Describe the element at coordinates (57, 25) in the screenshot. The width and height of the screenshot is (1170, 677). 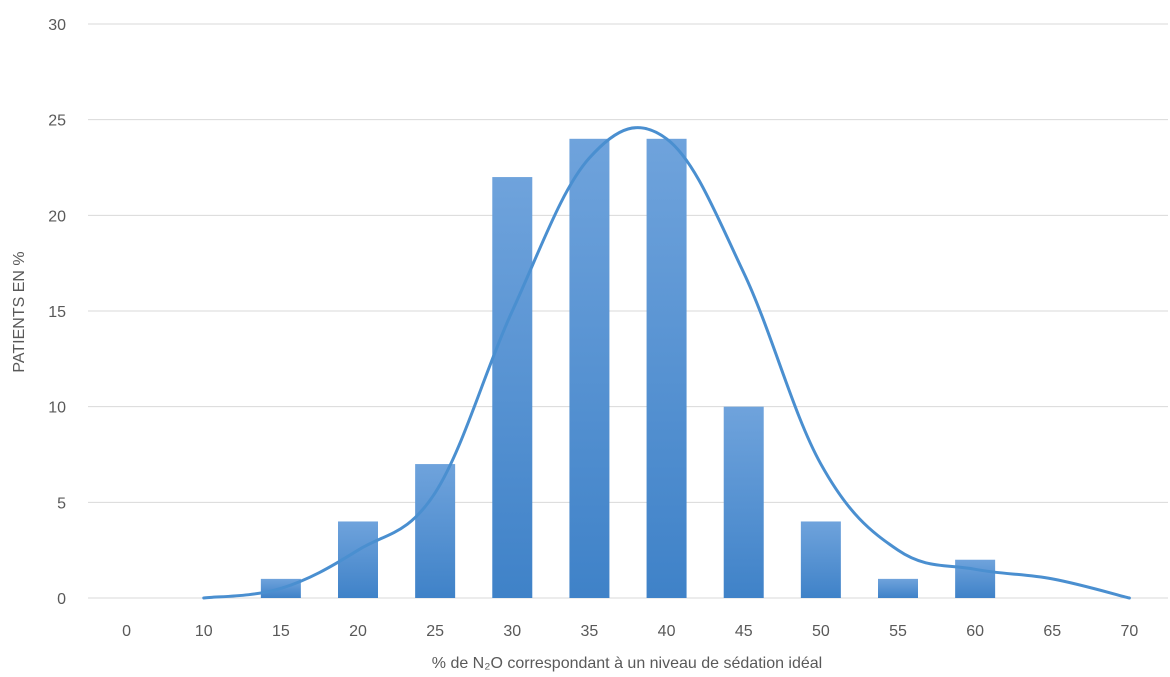
I see `y-tick-label: 30` at that location.